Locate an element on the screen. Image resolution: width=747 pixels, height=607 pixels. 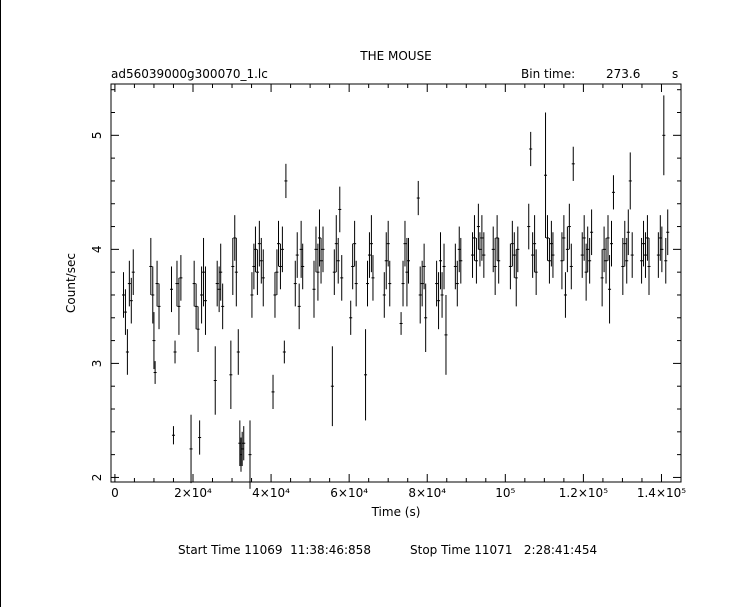
x-tick-label-5: 10⁵ is located at coordinates (505, 493).